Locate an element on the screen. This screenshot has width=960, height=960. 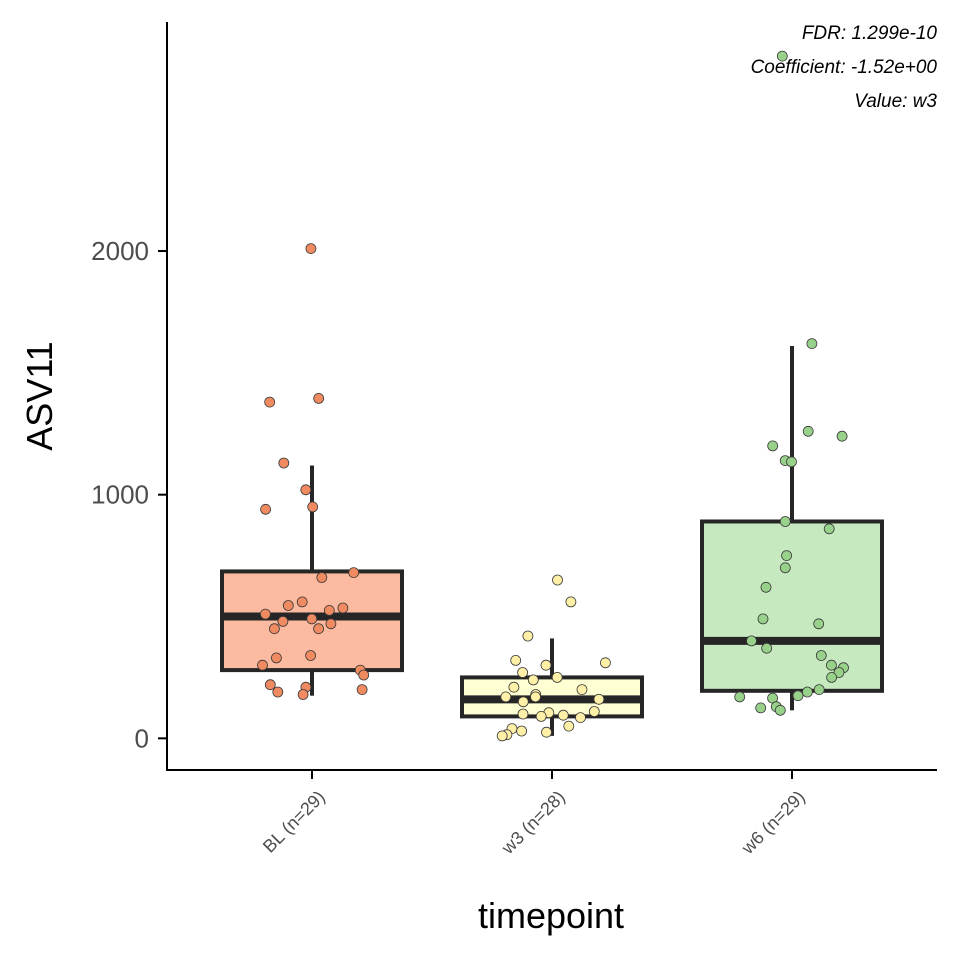
x-tick-label: BL (n=29) is located at coordinates (294, 822).